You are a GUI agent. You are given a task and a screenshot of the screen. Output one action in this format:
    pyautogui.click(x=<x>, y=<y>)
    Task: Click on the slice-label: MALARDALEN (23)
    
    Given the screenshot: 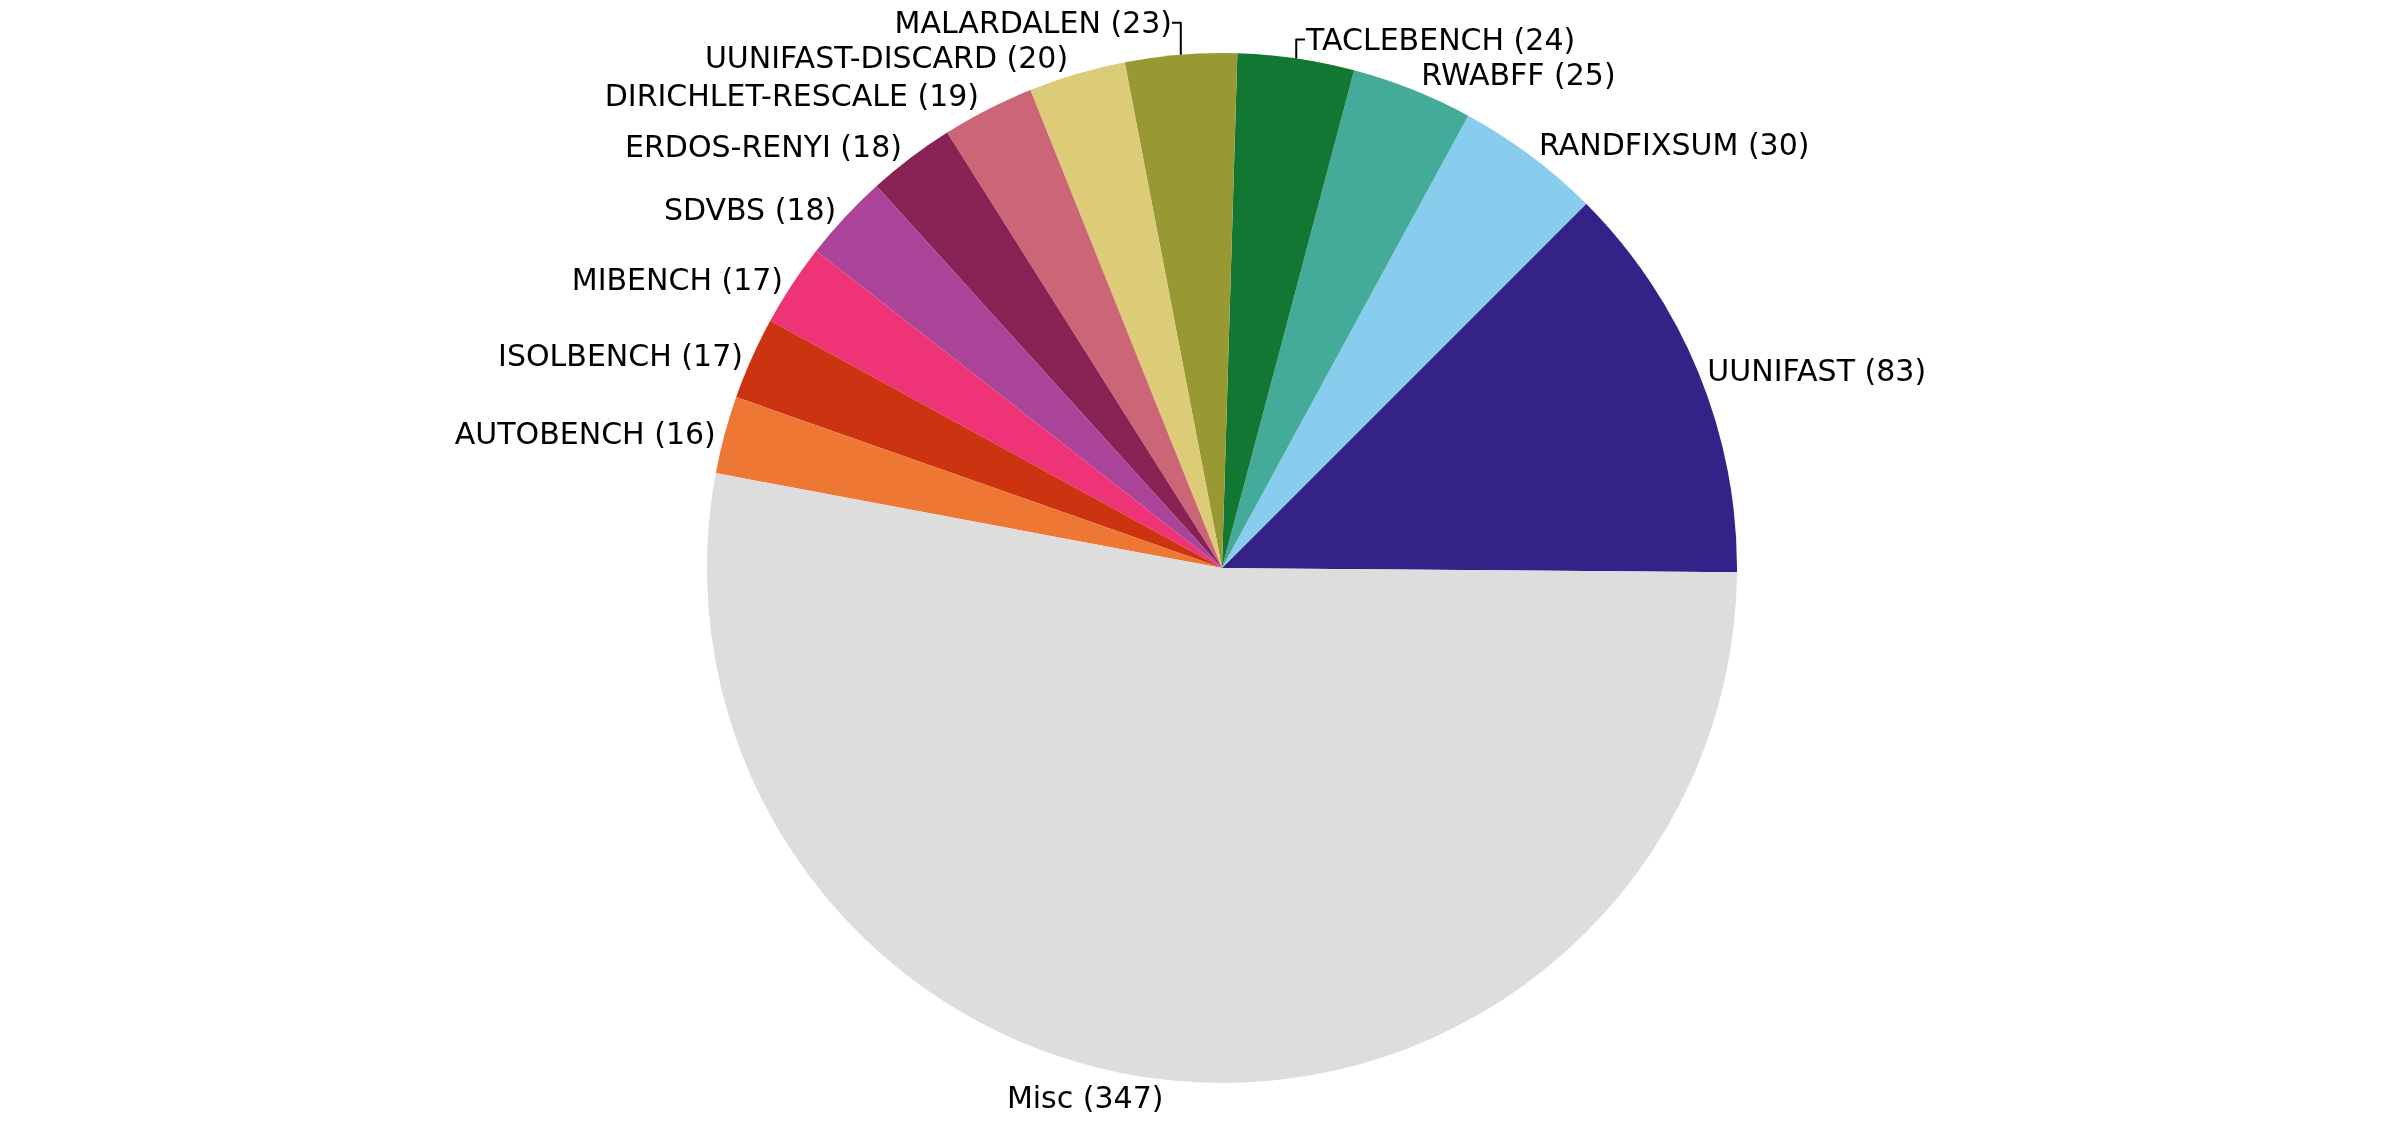 What is the action you would take?
    pyautogui.click(x=1033, y=23)
    